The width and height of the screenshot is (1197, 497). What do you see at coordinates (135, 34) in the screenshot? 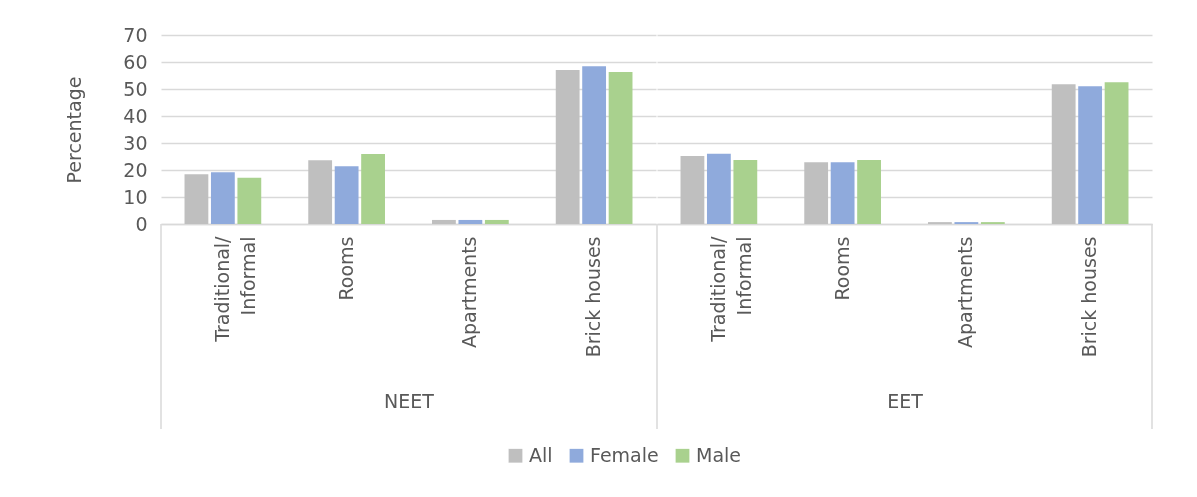
I see `y-tick-label: 70` at bounding box center [135, 34].